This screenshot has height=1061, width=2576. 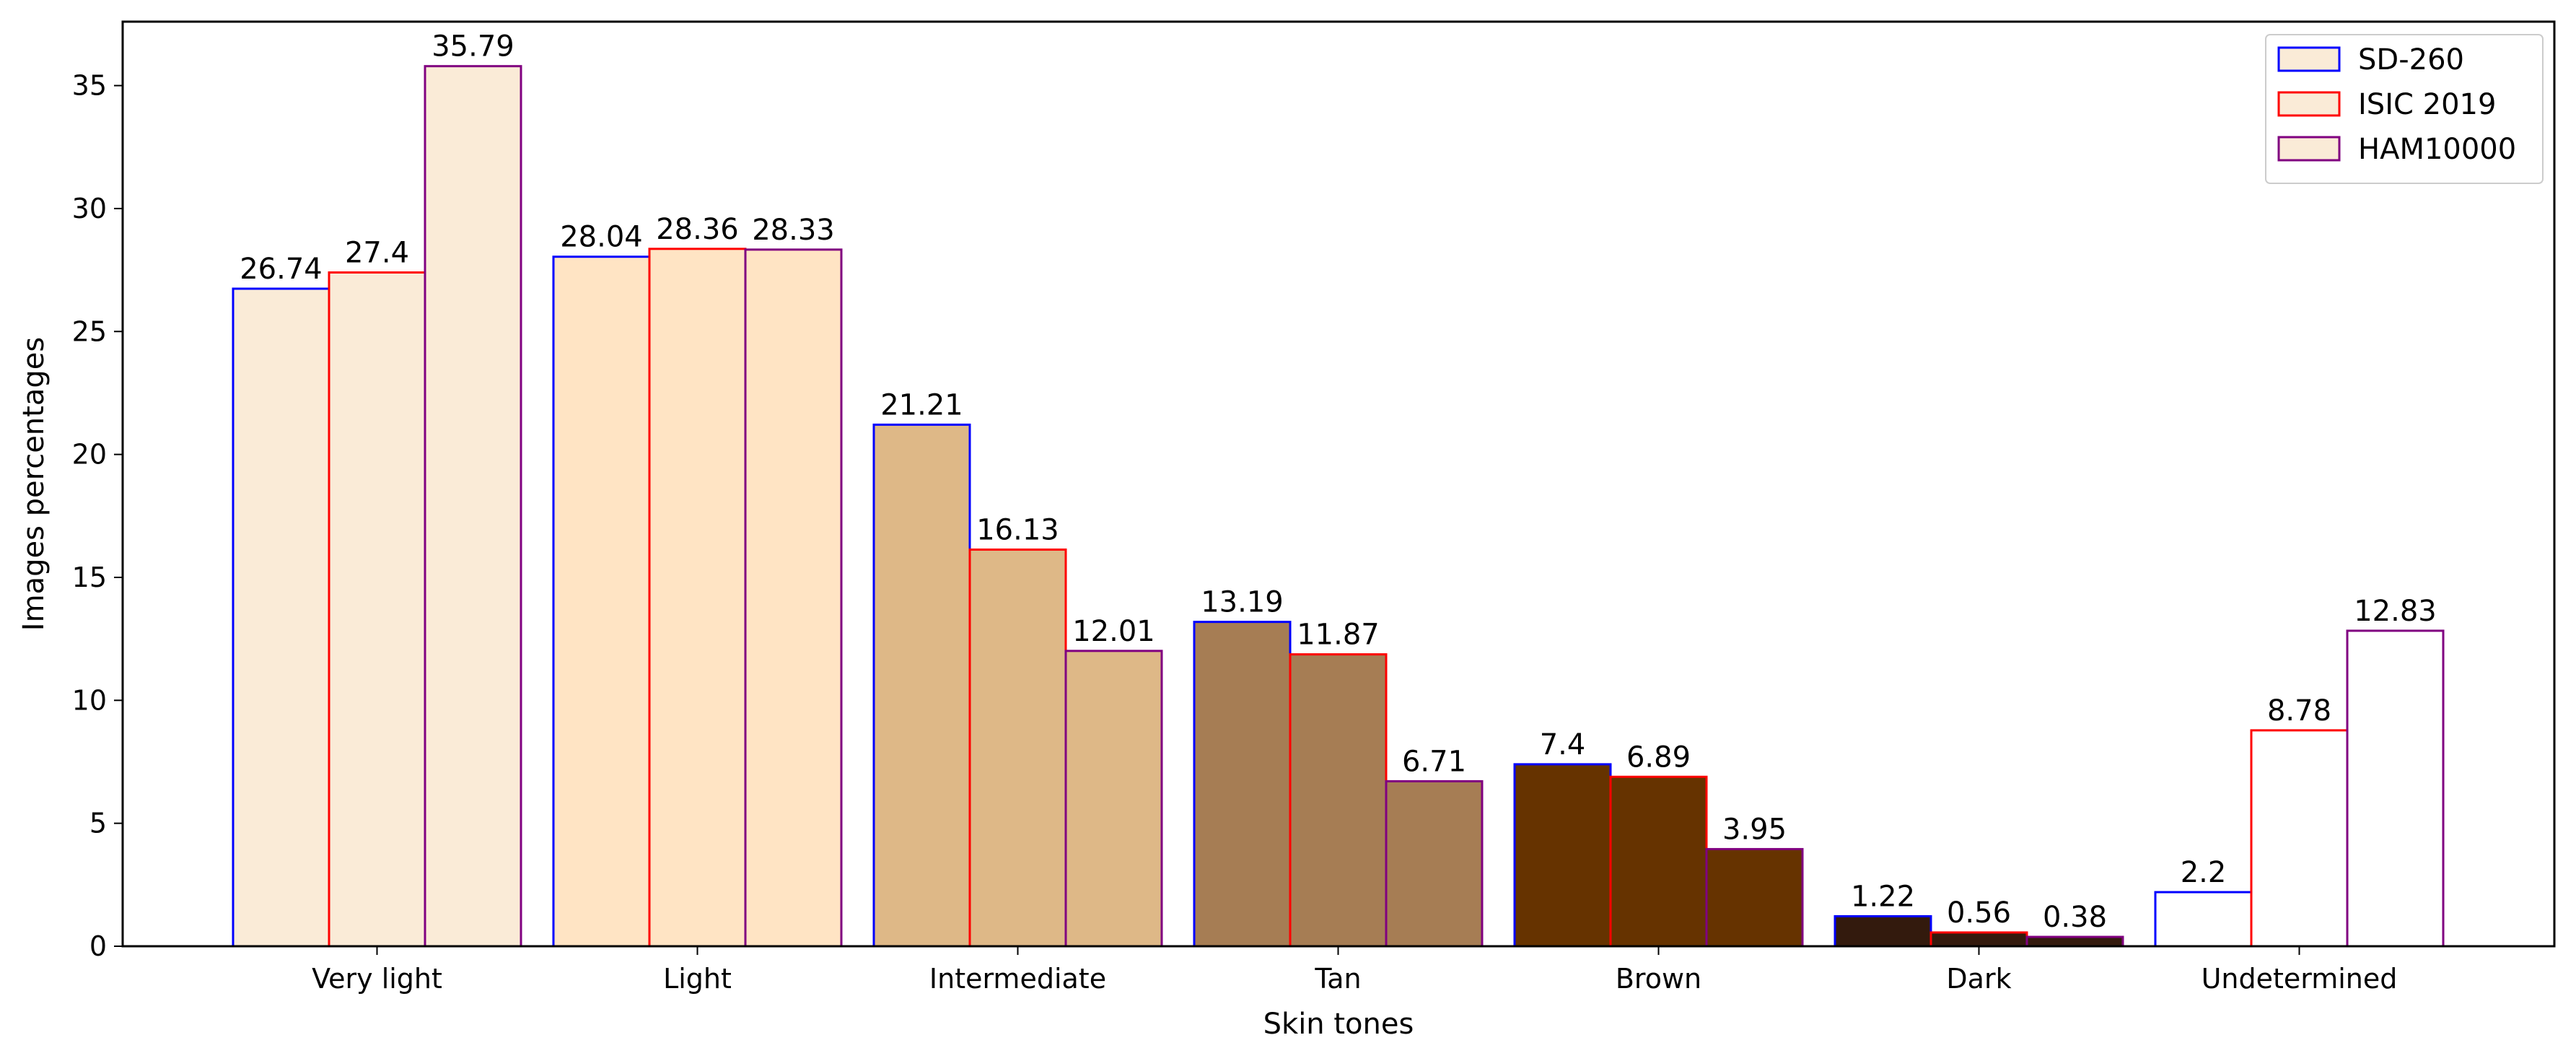 I want to click on bar-value-label: 11.87, so click(x=1338, y=635).